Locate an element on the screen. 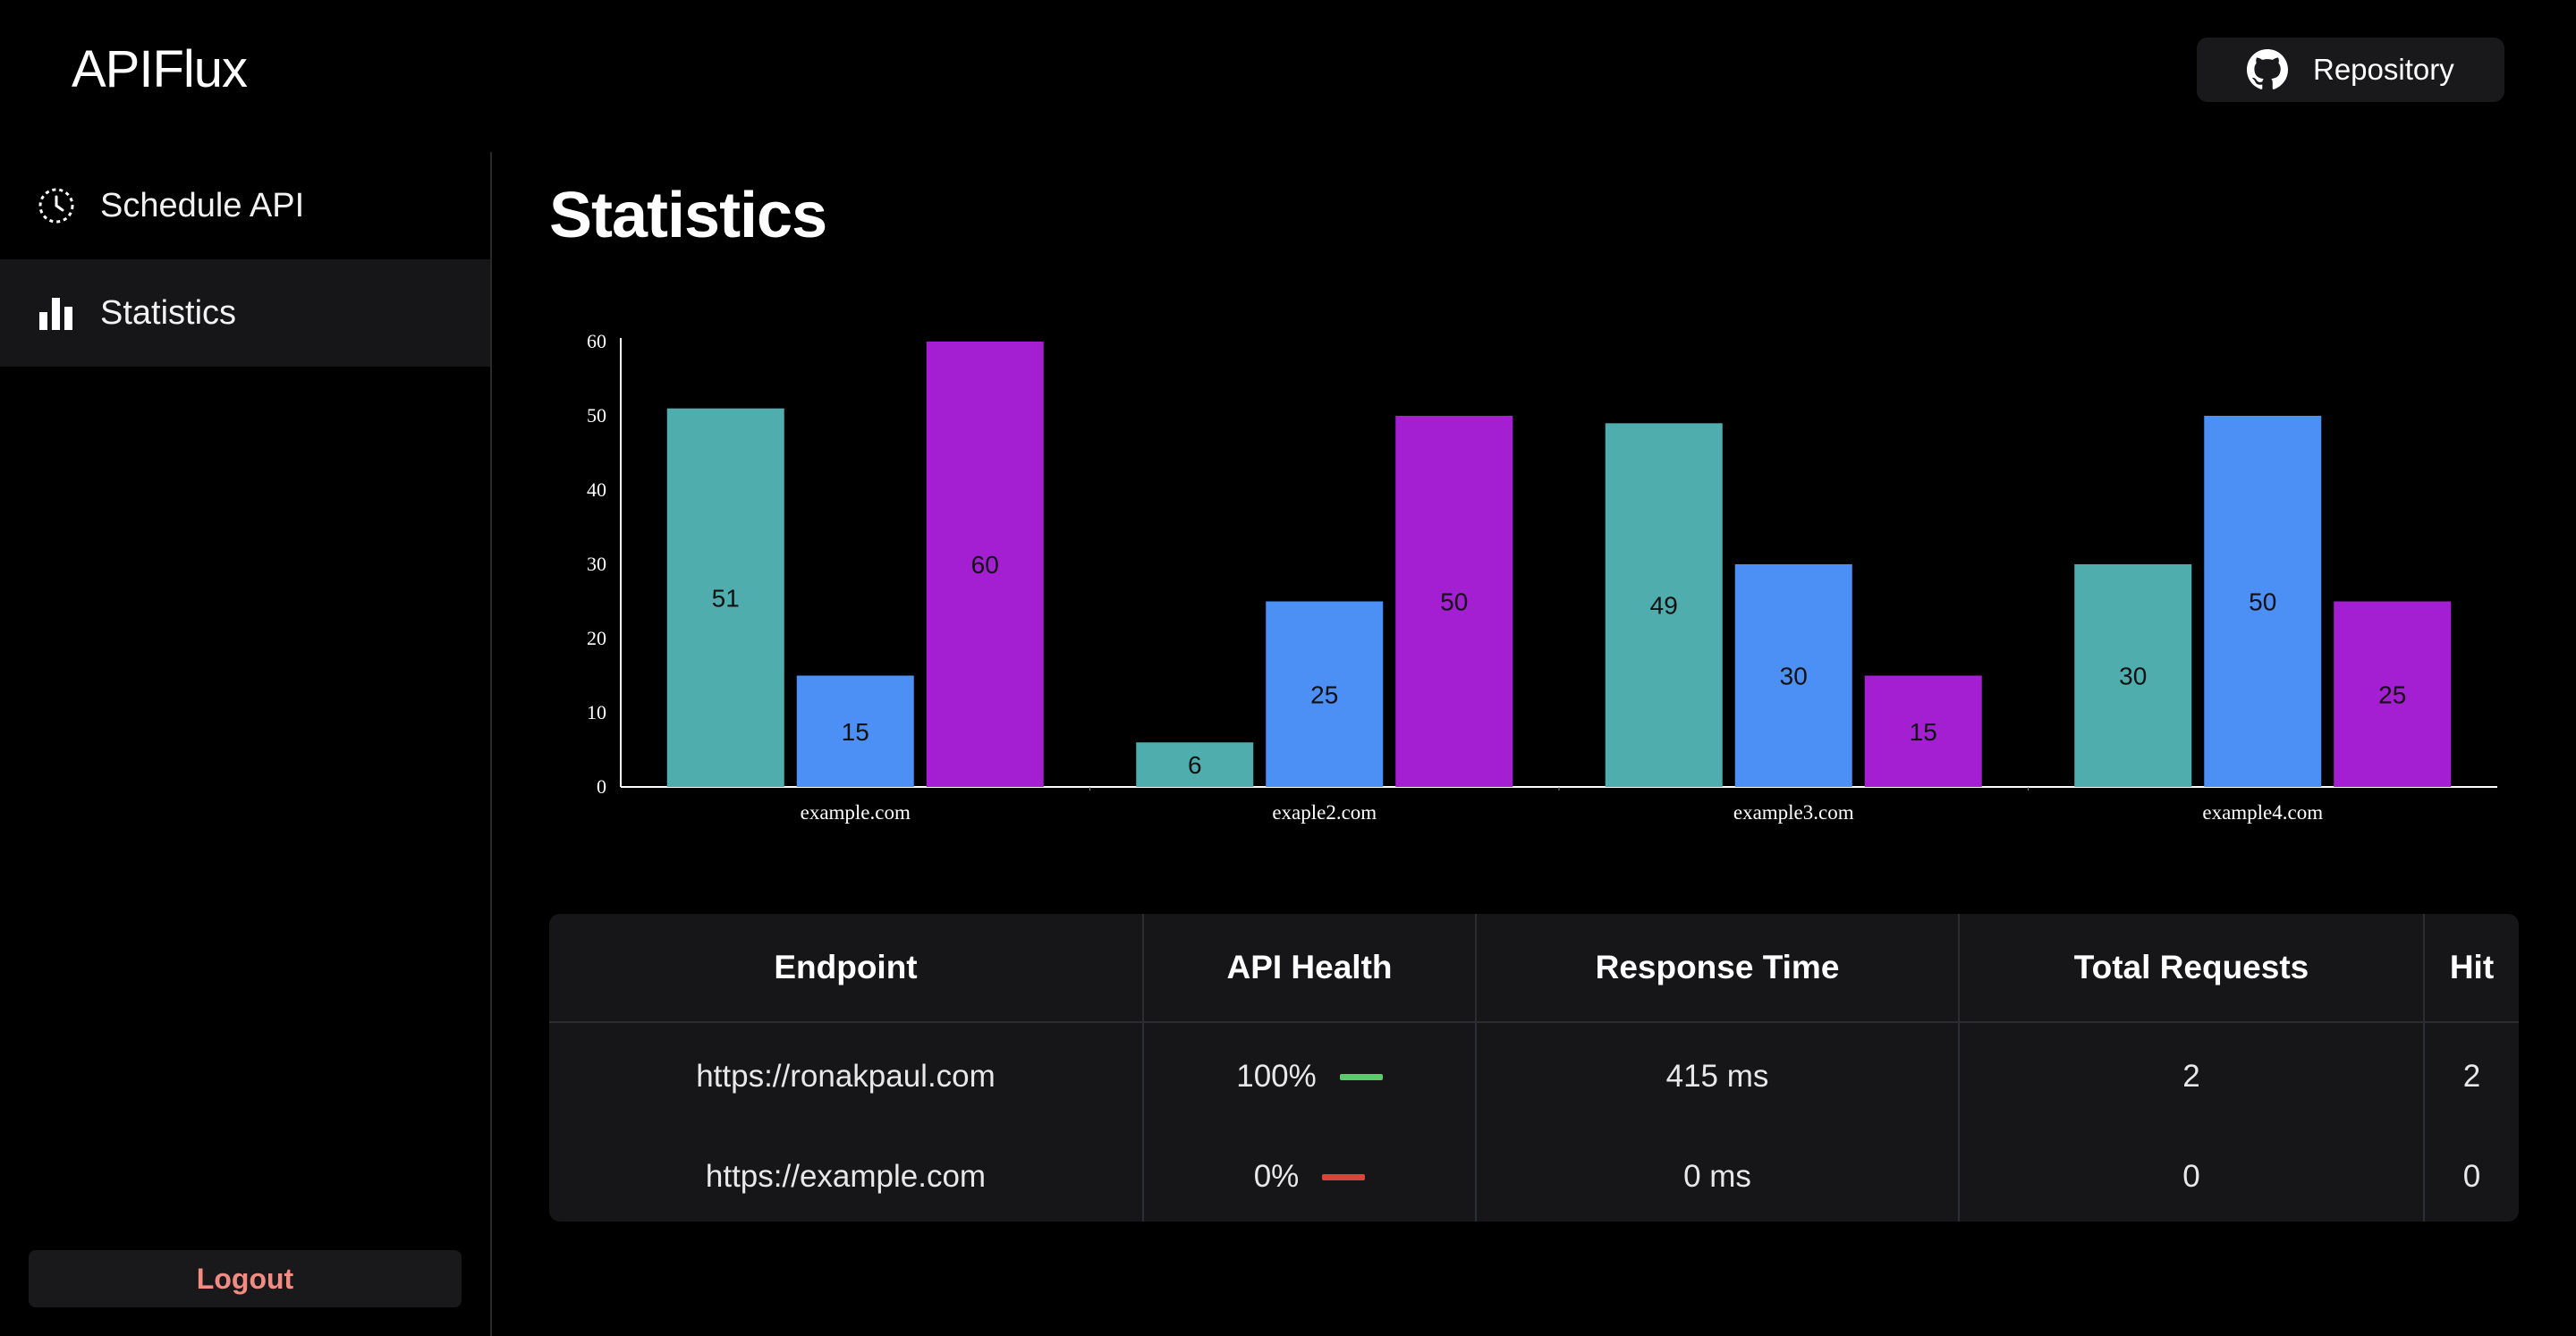 The image size is (2576, 1336). y-axis-tick-label: 10 is located at coordinates (596, 712).